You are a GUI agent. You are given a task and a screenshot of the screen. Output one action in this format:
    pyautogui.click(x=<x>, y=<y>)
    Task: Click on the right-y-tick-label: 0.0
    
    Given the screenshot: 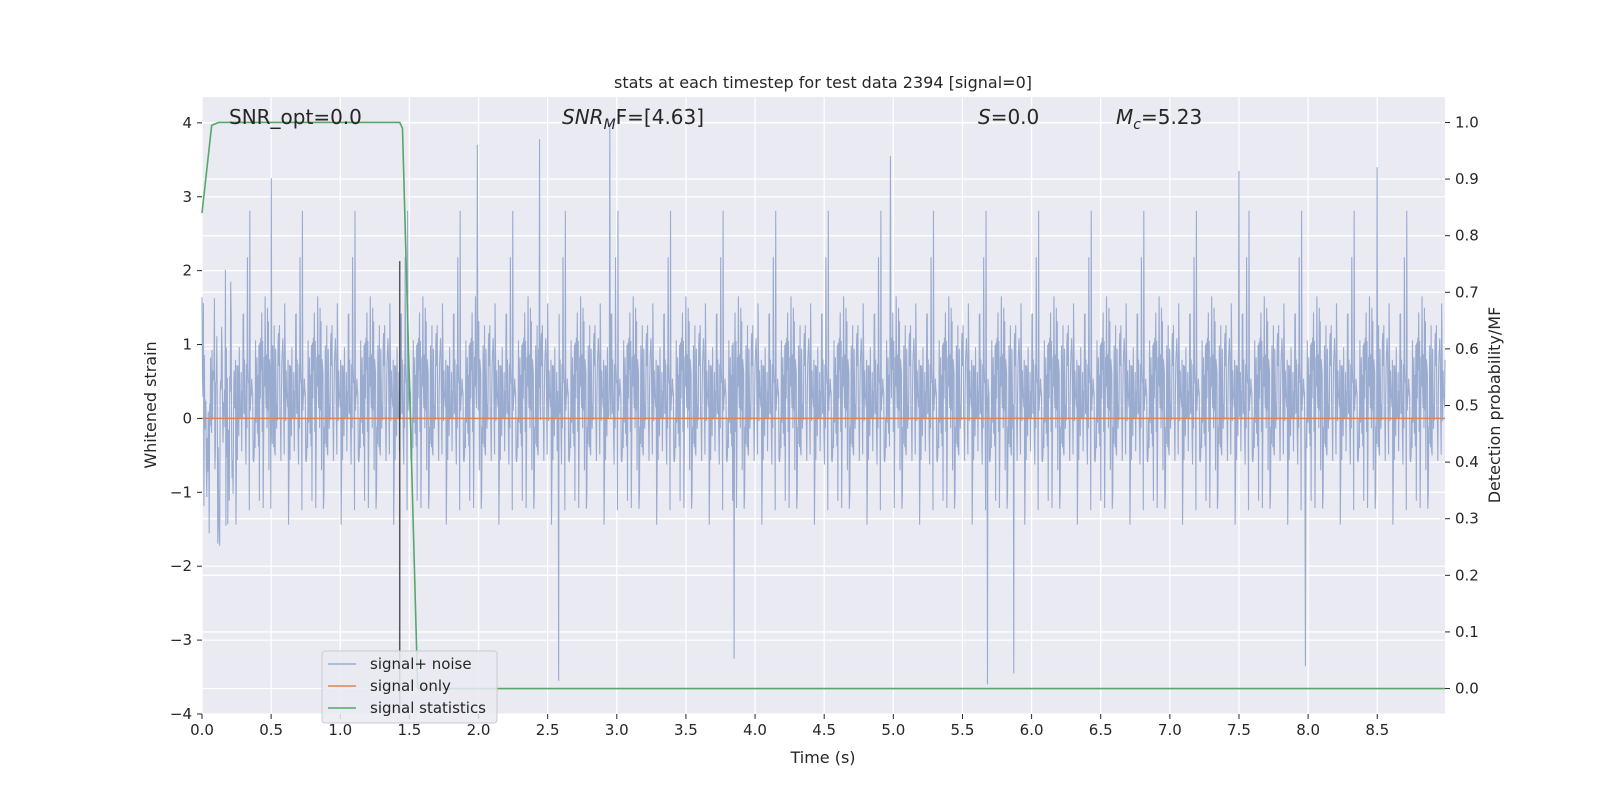 What is the action you would take?
    pyautogui.click(x=1467, y=689)
    